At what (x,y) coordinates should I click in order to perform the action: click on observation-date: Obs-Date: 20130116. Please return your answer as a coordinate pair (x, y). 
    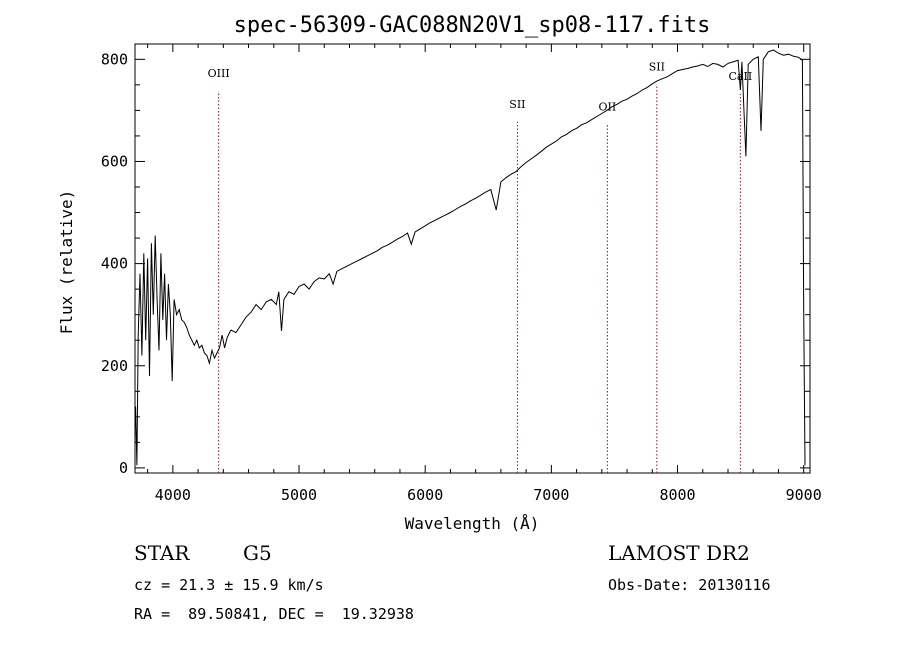
    Looking at the image, I should click on (689, 585).